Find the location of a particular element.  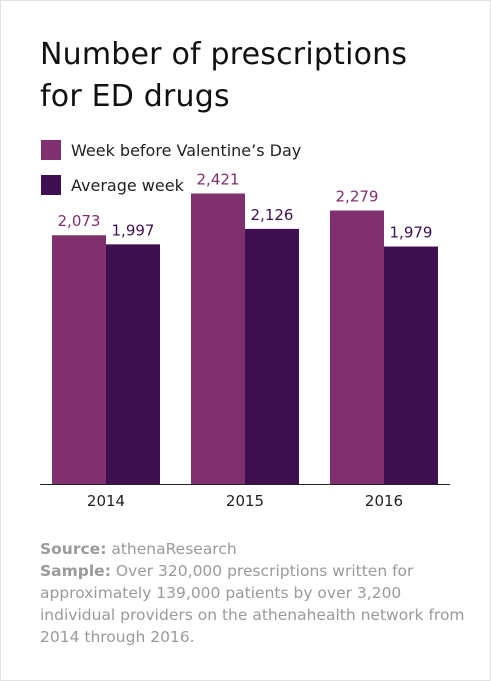

legend-label-average: Average week is located at coordinates (127, 185).